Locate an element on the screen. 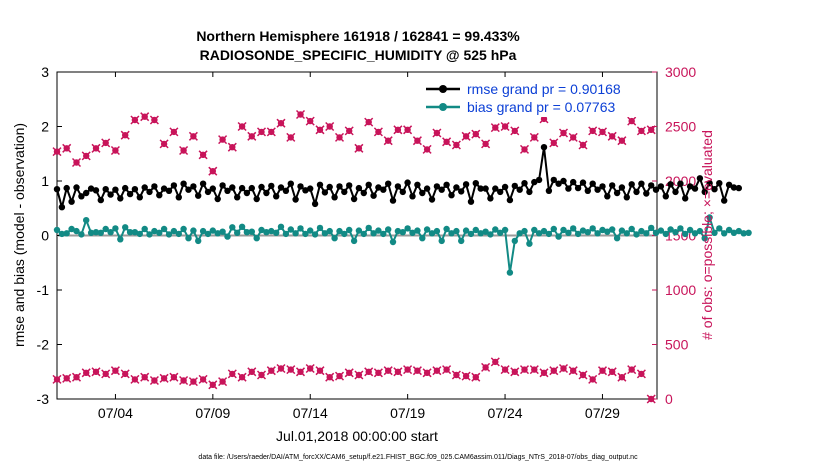  right-tick-label: 3000 is located at coordinates (680, 72).